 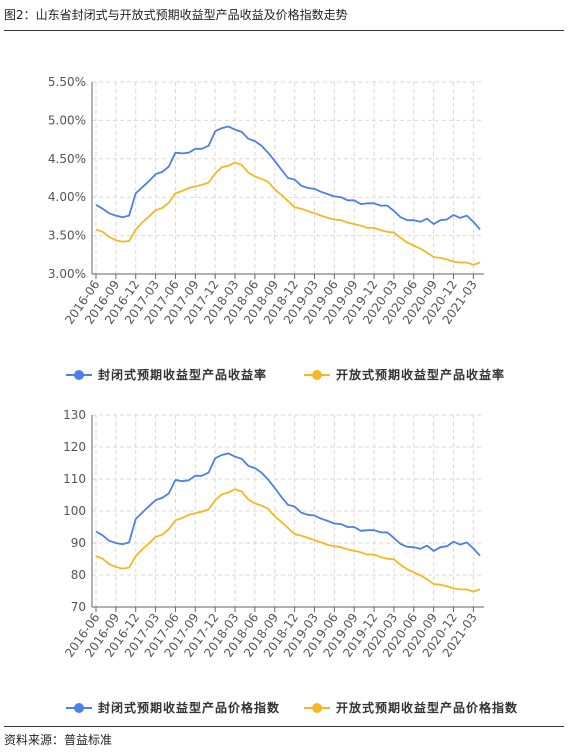 I want to click on y-tick-label: 70, so click(x=78, y=607).